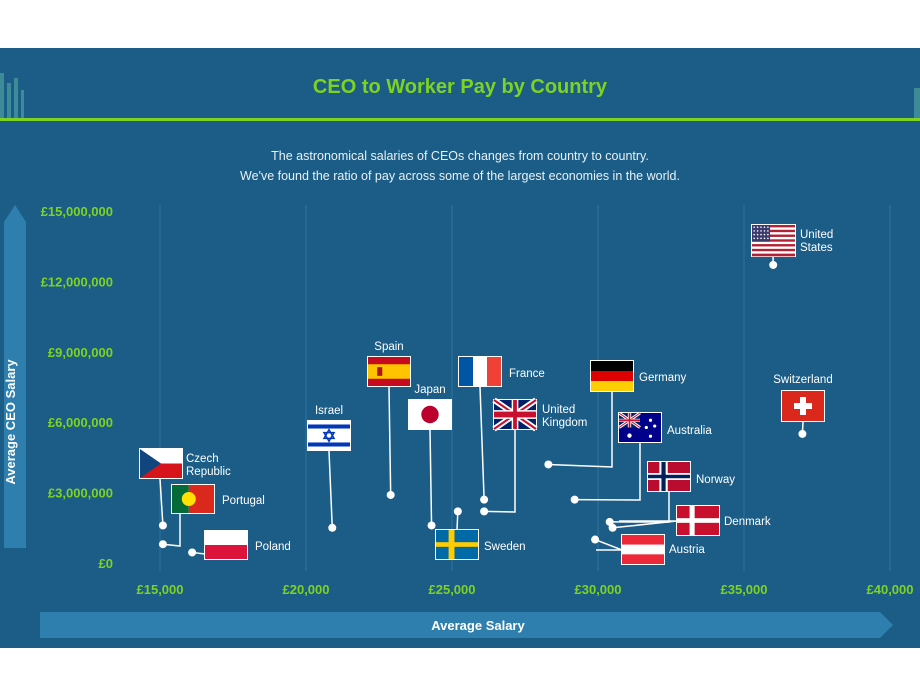 This screenshot has height=700, width=920. What do you see at coordinates (643, 549) in the screenshot?
I see `austria-flag-icon` at bounding box center [643, 549].